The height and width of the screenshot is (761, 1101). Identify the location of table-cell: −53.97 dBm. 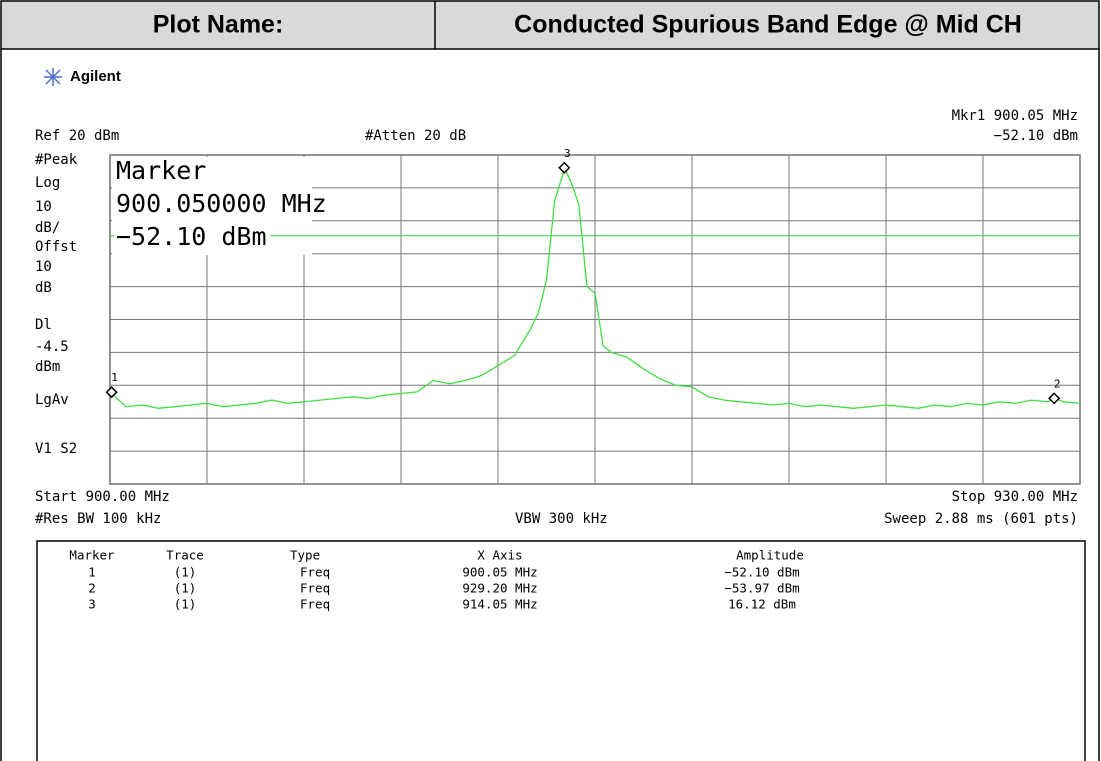
(761, 588).